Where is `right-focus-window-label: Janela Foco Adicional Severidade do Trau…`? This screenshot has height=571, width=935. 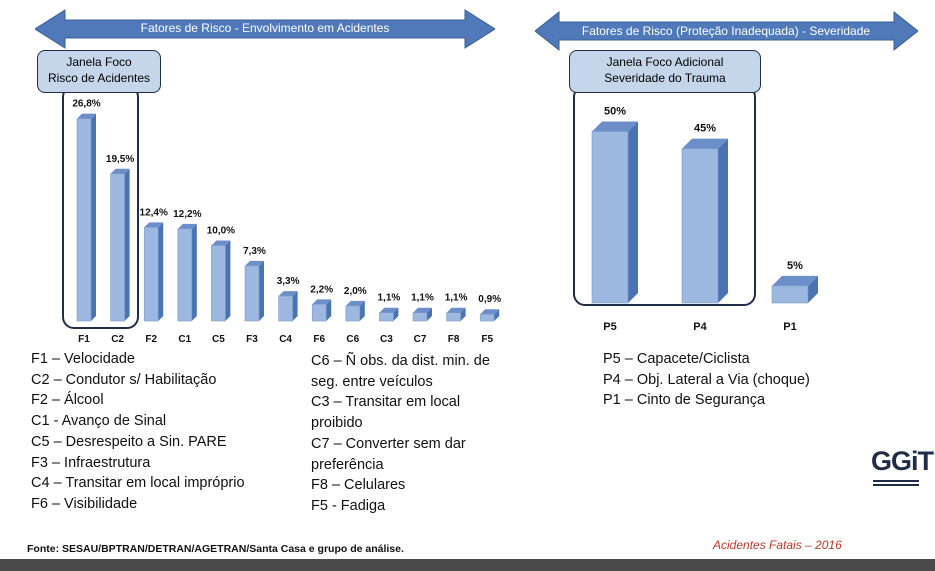
right-focus-window-label: Janela Foco Adicional Severidade do Trau… is located at coordinates (665, 71).